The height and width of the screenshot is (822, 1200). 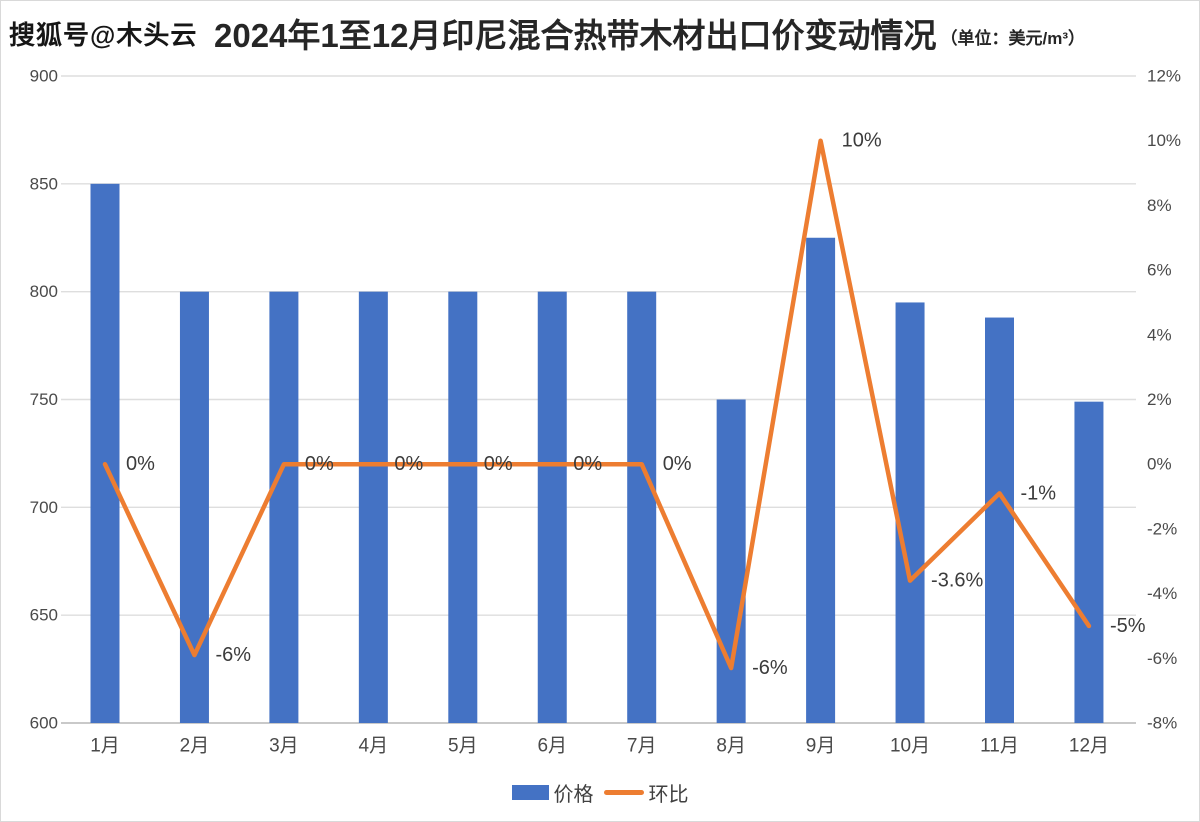 What do you see at coordinates (105, 746) in the screenshot?
I see `x-axis-label-1月: 1月` at bounding box center [105, 746].